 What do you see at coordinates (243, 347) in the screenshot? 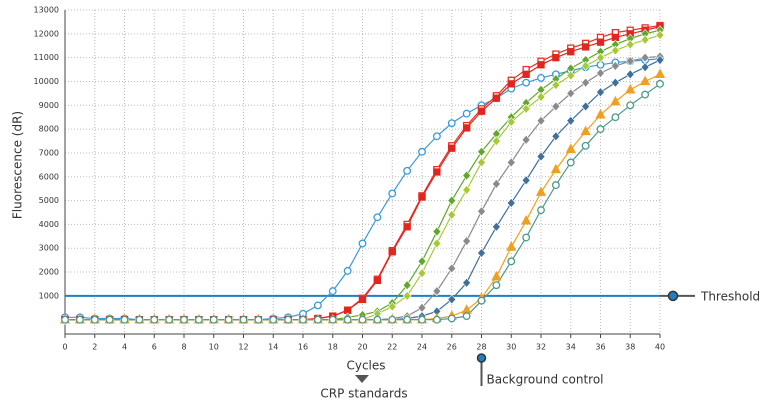
I see `x-tick-label: 12` at bounding box center [243, 347].